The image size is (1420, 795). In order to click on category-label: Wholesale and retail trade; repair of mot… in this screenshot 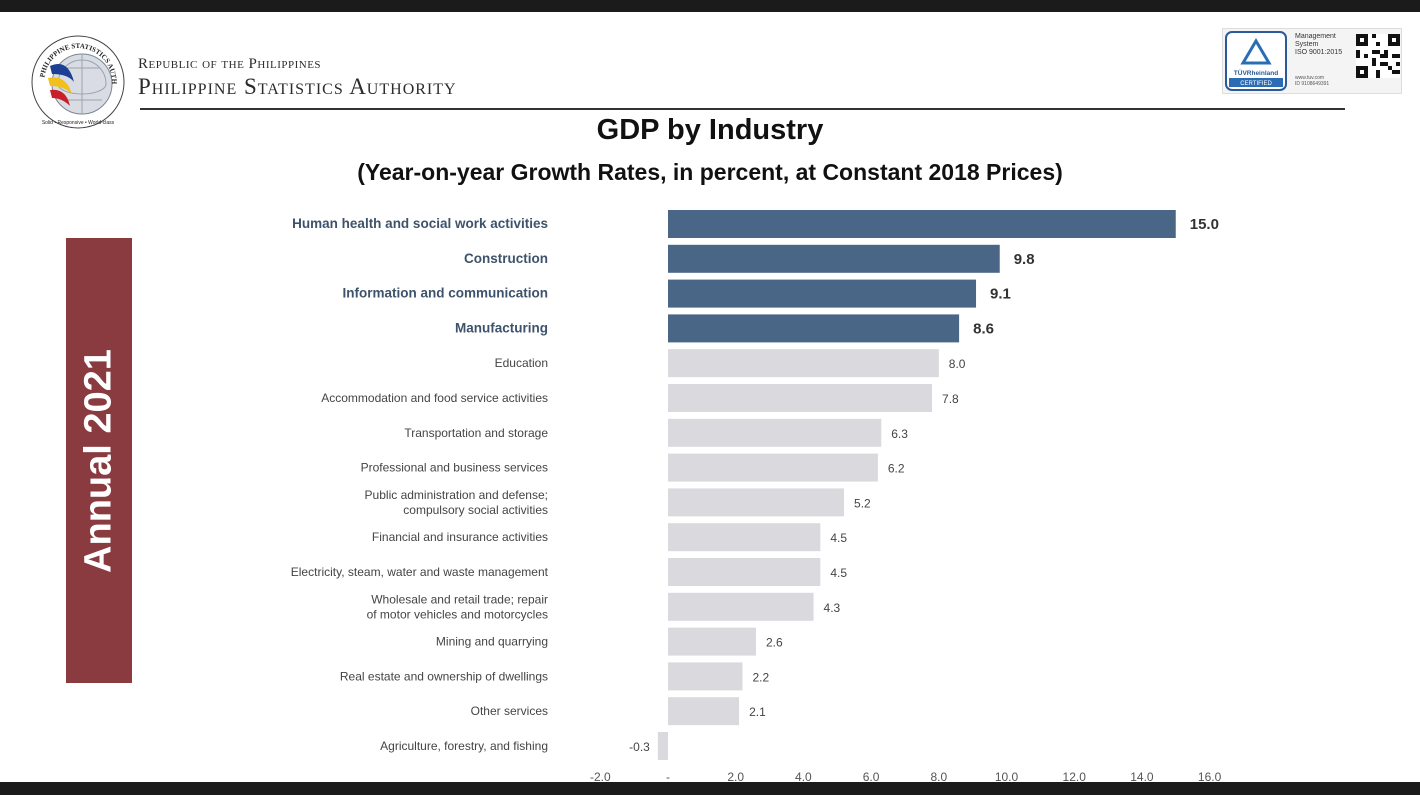, I will do `click(457, 606)`.